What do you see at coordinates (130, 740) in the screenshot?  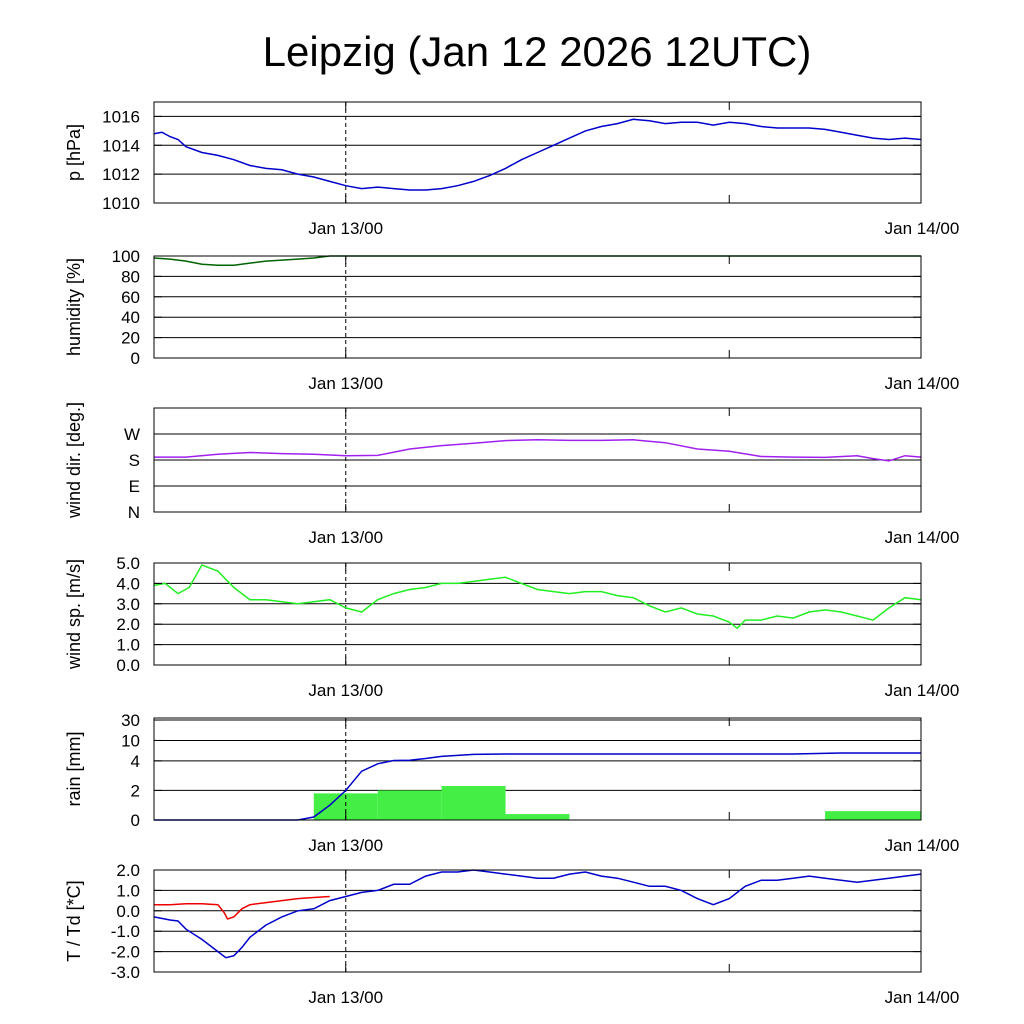 I see `y-tick-label: 10` at bounding box center [130, 740].